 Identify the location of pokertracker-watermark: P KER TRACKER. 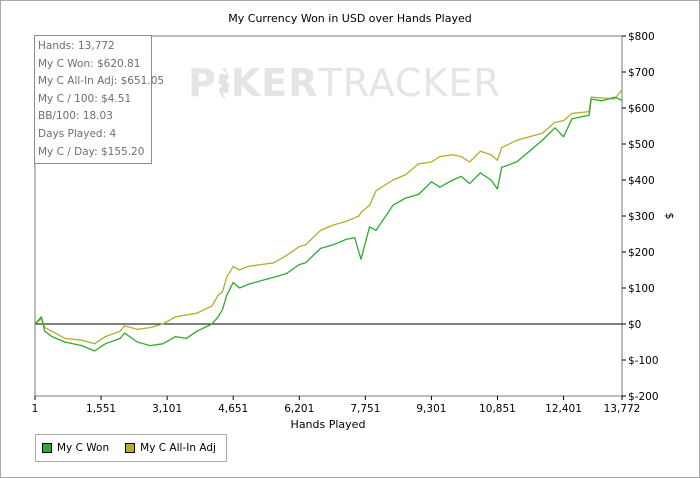
(344, 83).